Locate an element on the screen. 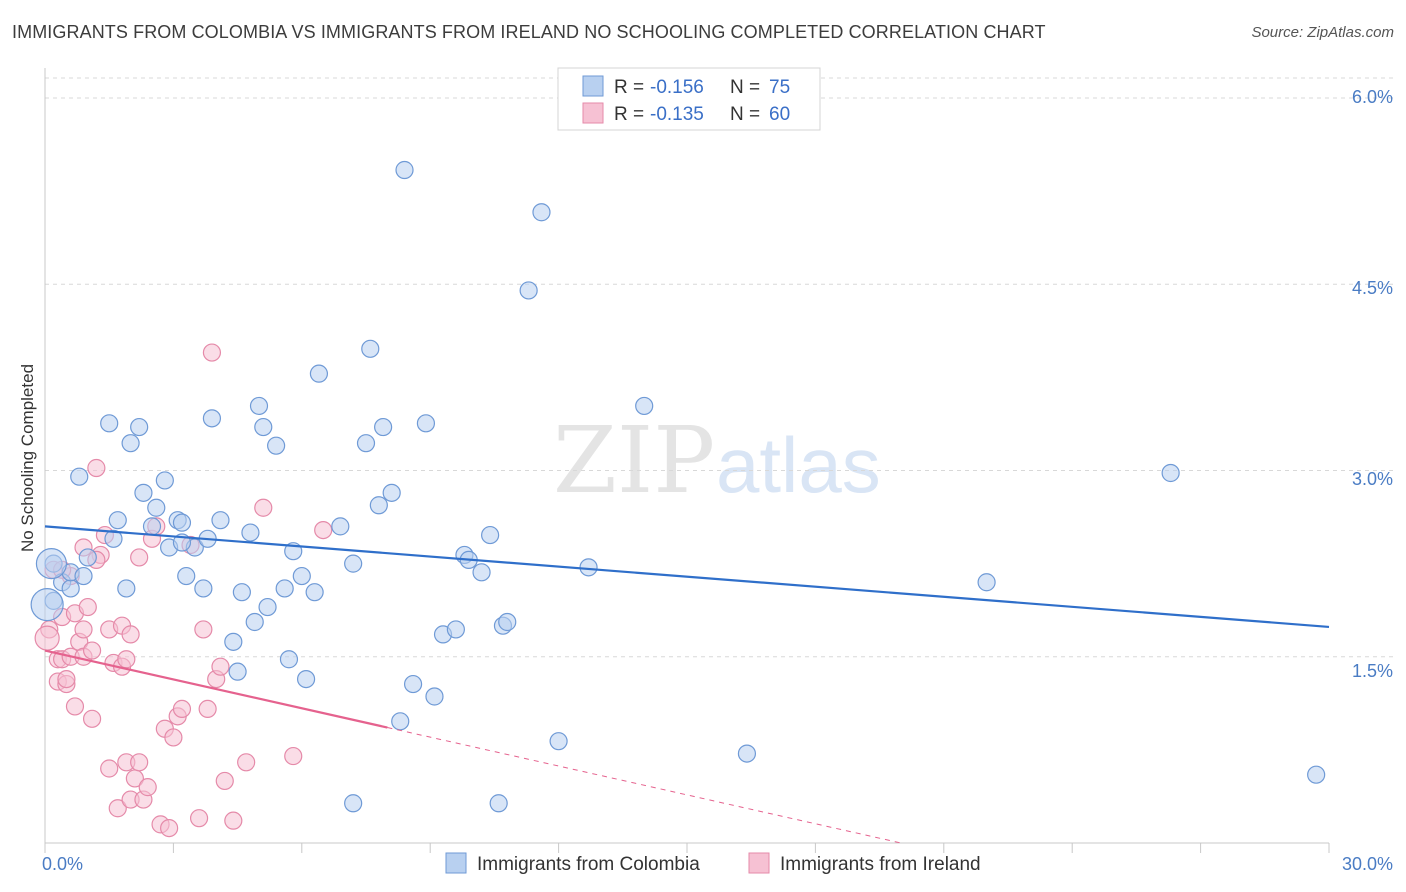  bottom-legend-label-colombia: Immigrants from Colombia is located at coordinates (588, 864).